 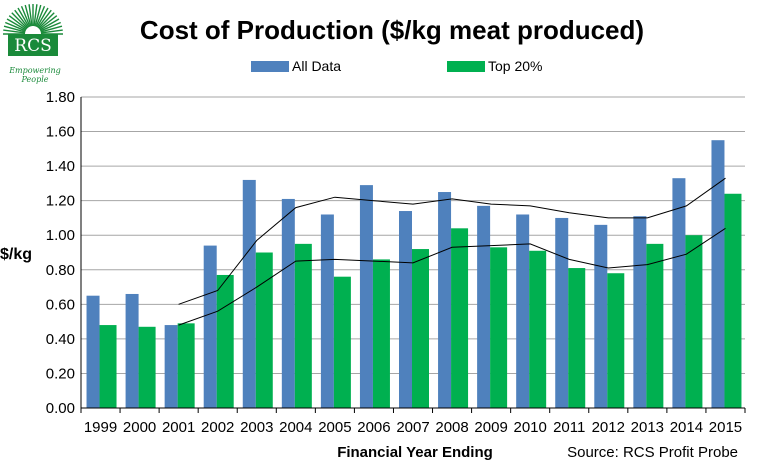 What do you see at coordinates (601, 316) in the screenshot?
I see `bar-all-data-2012` at bounding box center [601, 316].